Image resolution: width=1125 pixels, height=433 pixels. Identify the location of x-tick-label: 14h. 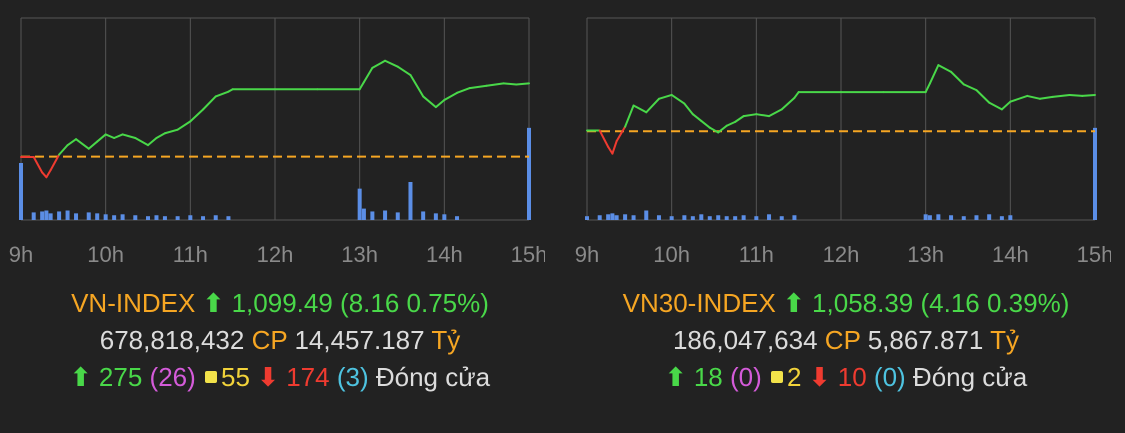
(444, 254).